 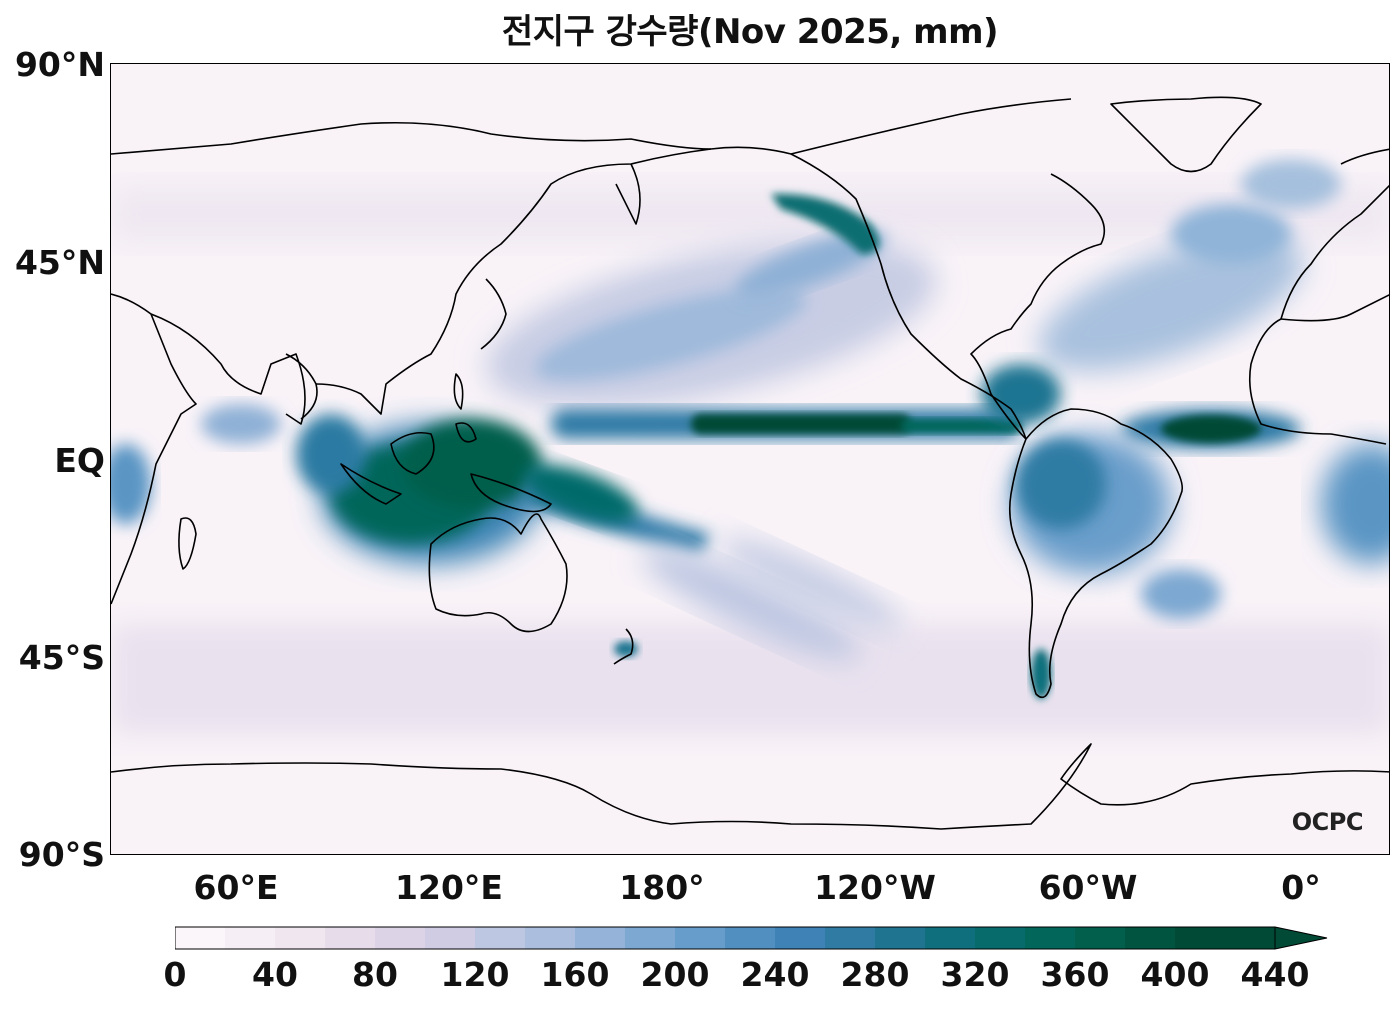 What do you see at coordinates (475, 974) in the screenshot?
I see `colorbar-tick-label: 120` at bounding box center [475, 974].